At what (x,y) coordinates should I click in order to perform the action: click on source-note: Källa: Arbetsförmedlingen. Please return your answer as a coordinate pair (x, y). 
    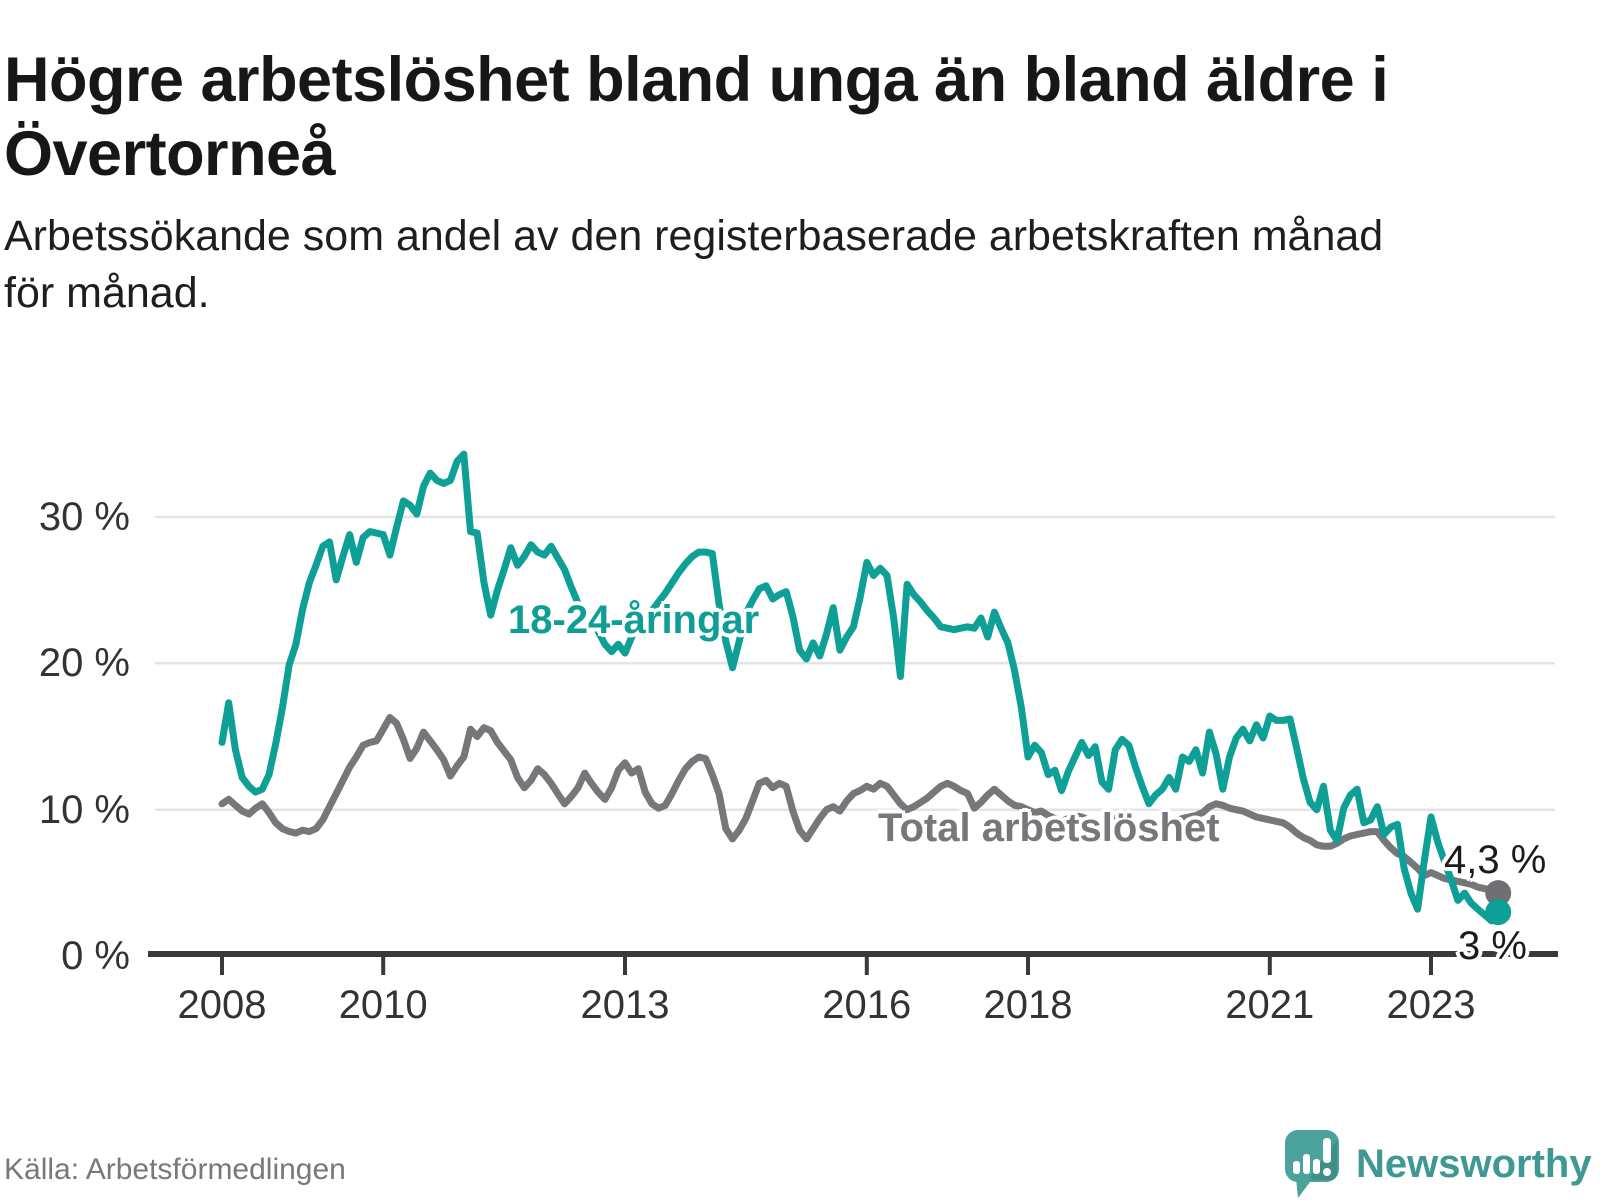
    Looking at the image, I should click on (175, 1169).